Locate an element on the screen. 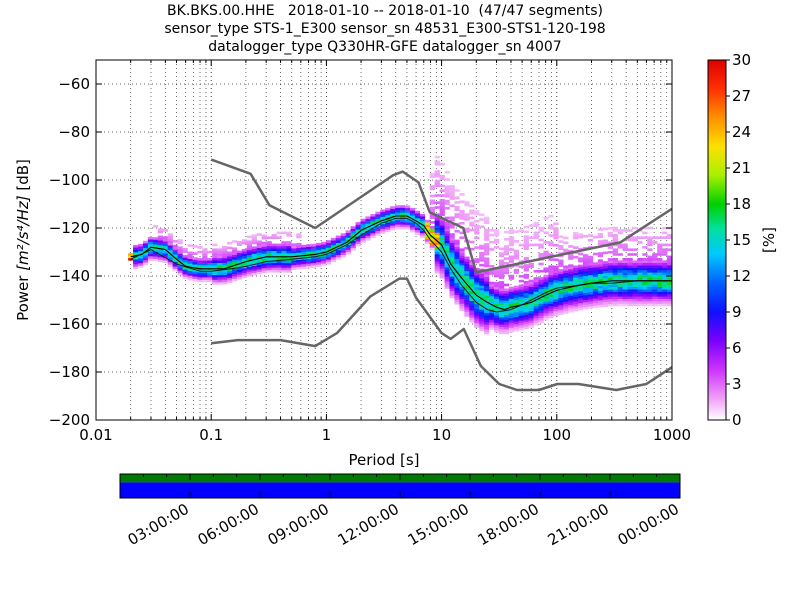 The width and height of the screenshot is (800, 600). x-tick-label: 100 is located at coordinates (556, 435).